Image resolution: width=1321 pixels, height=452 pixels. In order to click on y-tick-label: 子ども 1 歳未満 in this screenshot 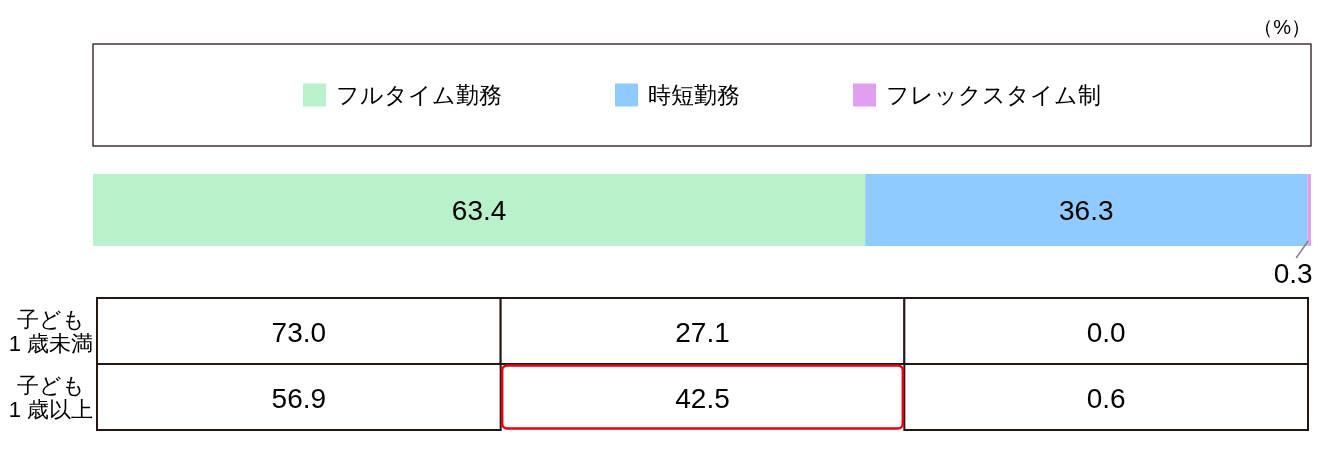, I will do `click(51, 331)`.